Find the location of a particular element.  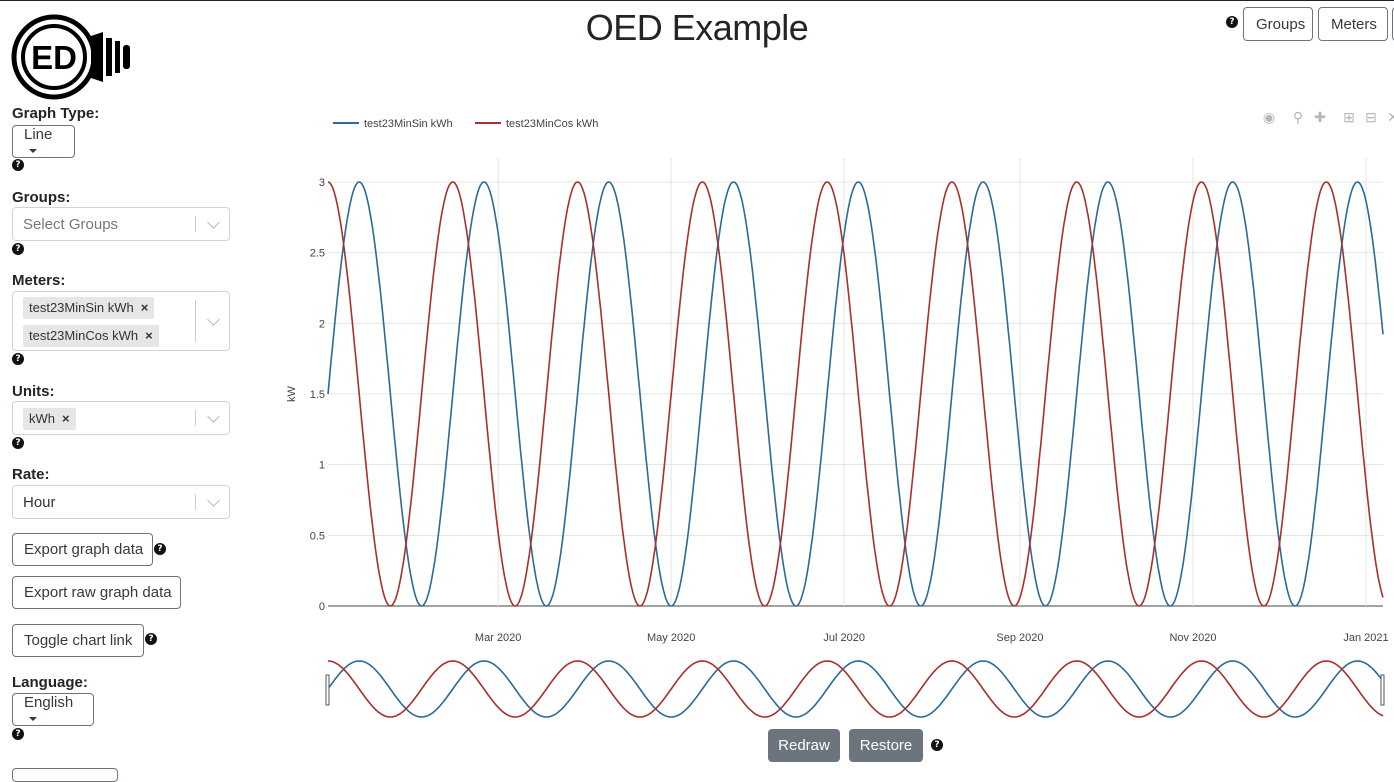

graph-type-dropdown: Line is located at coordinates (43, 141).